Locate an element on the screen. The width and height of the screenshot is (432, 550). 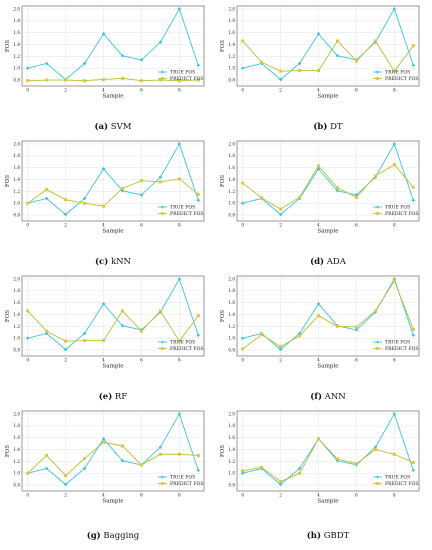
panel-caption: (g) Bagging is located at coordinates (113, 535).